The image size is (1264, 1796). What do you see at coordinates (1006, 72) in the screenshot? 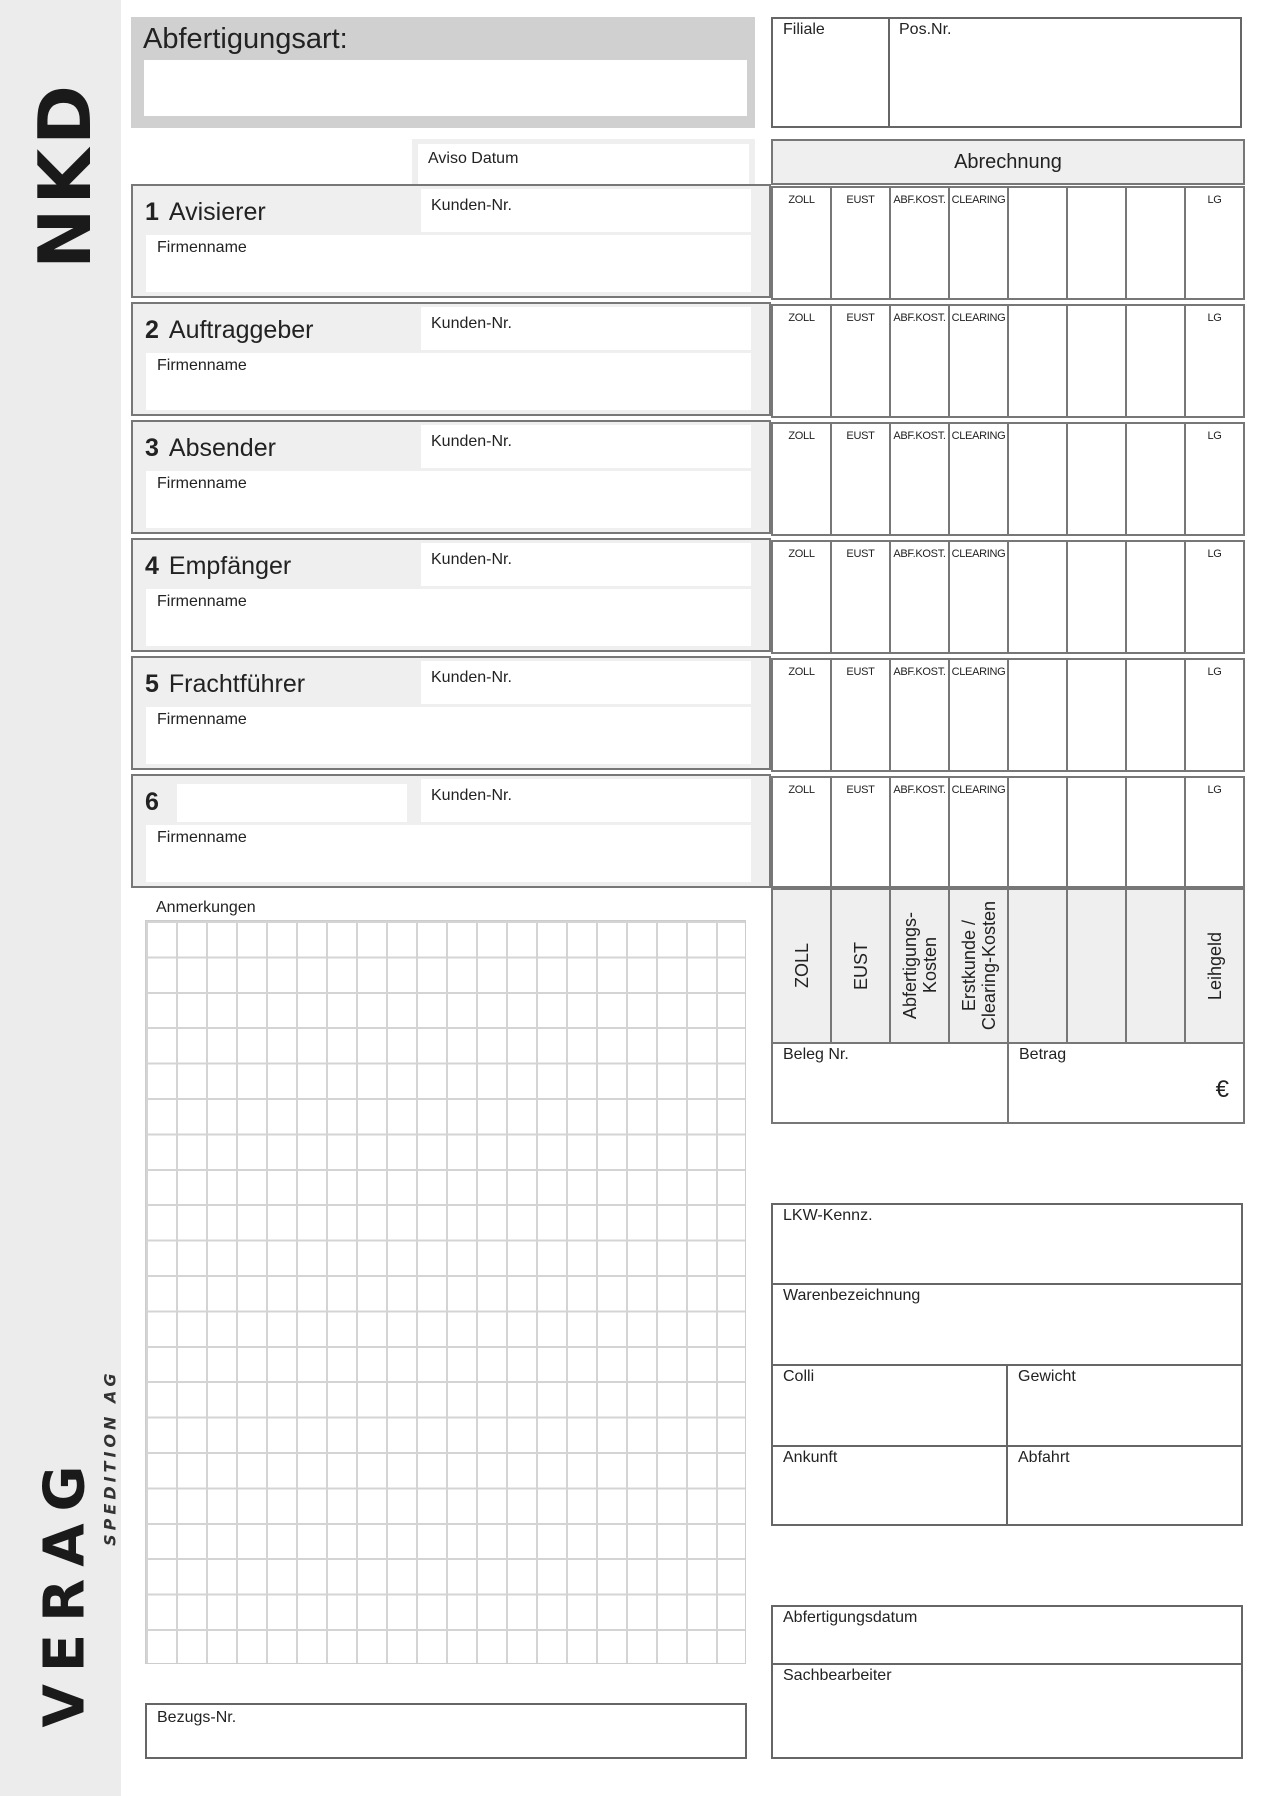
I see `filiale-posnr-box: Filiale Pos.Nr.` at bounding box center [1006, 72].